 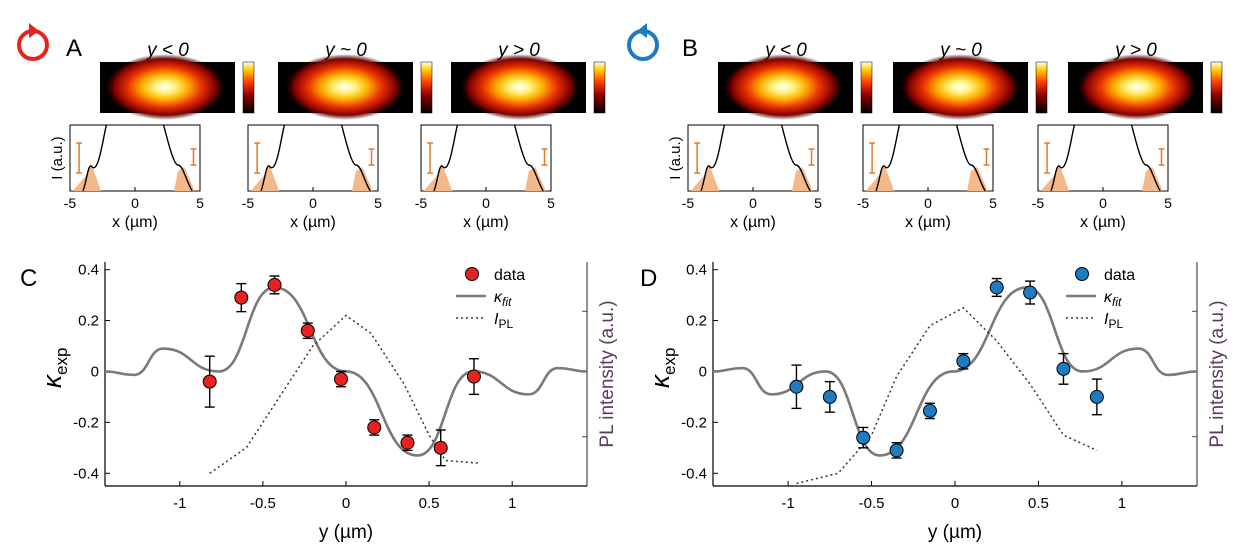 What do you see at coordinates (662, 368) in the screenshot?
I see `chart-d-ylabel: κexp` at bounding box center [662, 368].